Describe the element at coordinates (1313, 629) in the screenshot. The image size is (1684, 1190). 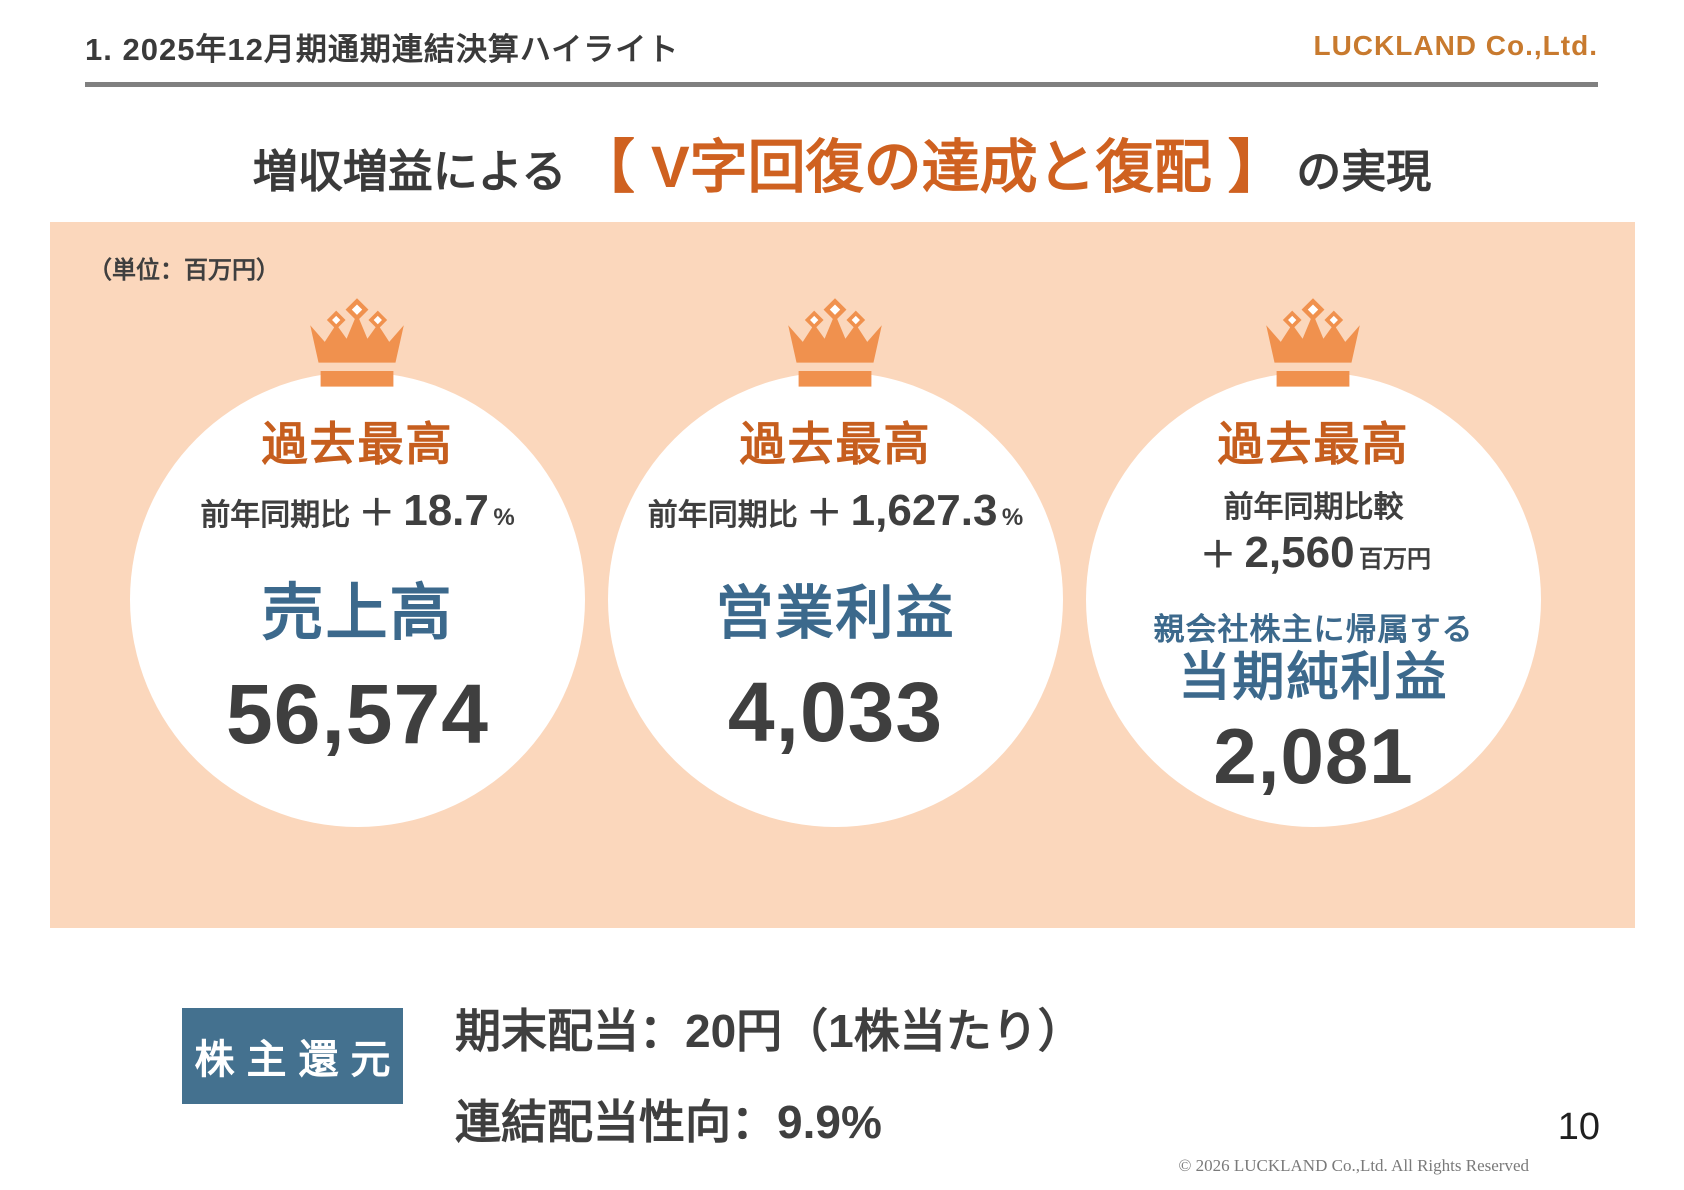
I see `metric-name-prefix: 親会社株主に帰属する` at that location.